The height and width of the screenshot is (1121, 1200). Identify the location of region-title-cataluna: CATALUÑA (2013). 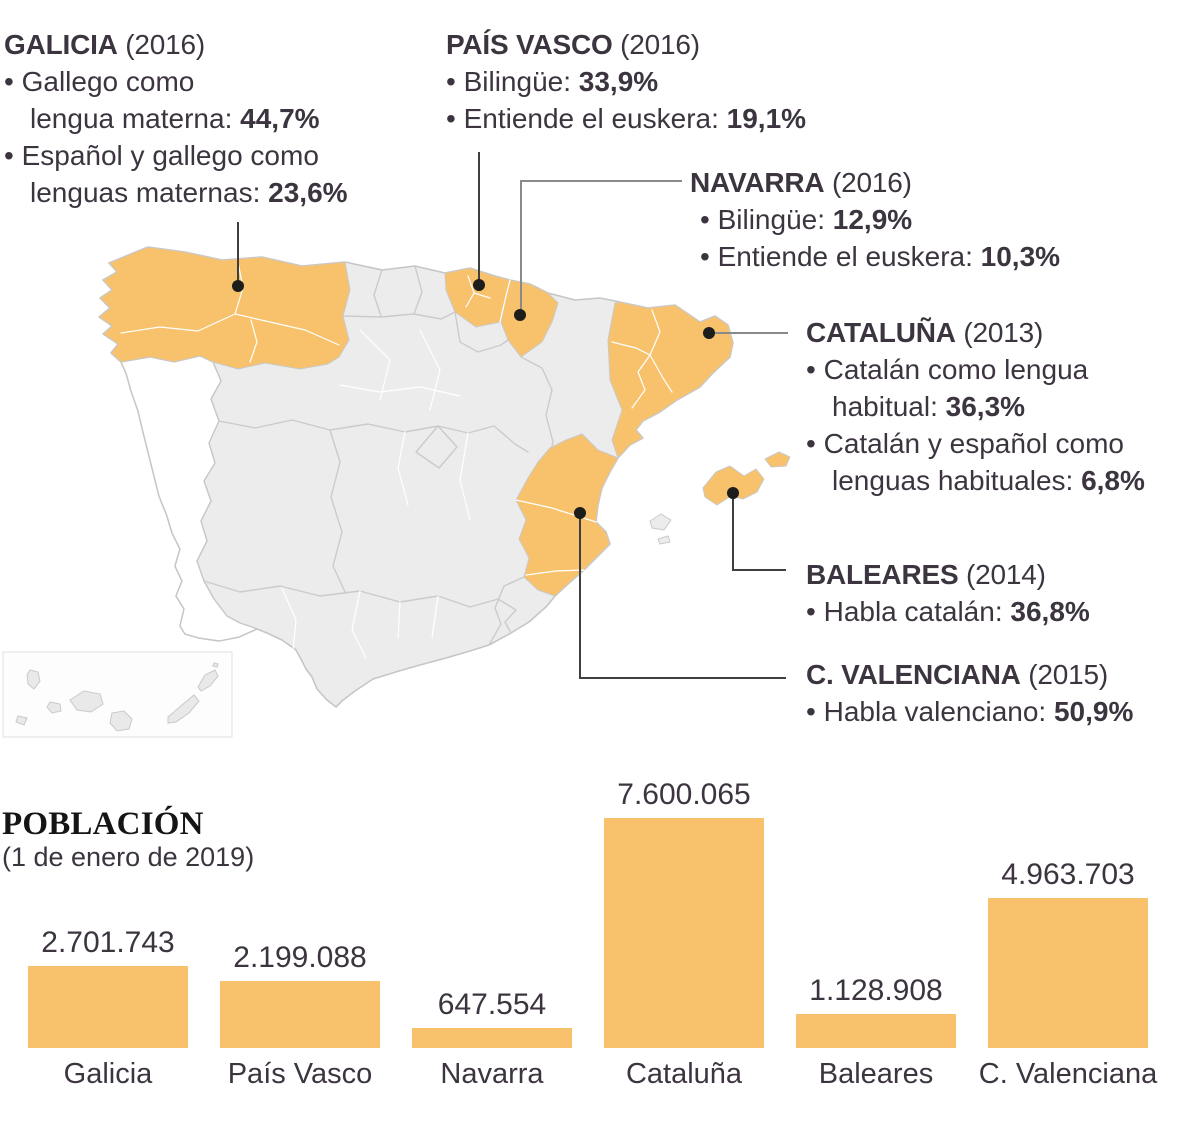
(925, 332).